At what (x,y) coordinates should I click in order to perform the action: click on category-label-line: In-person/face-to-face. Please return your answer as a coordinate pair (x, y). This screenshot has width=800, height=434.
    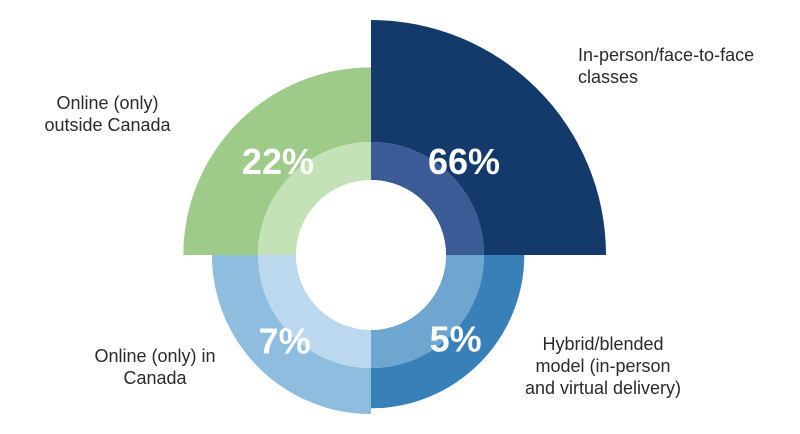
    Looking at the image, I should click on (666, 55).